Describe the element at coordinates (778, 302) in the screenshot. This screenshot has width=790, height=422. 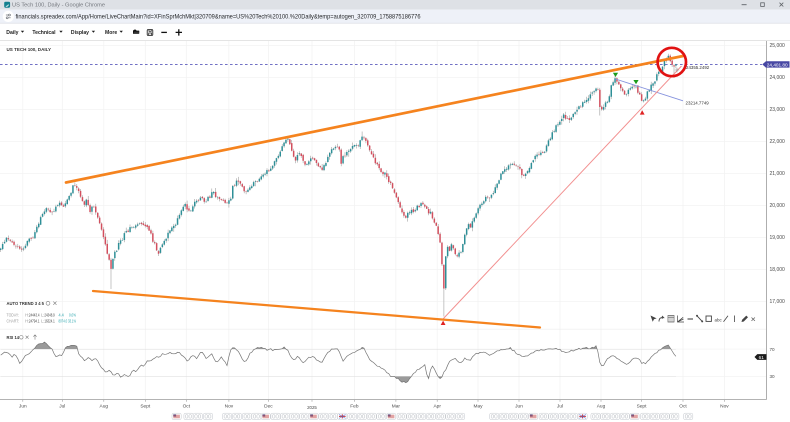
I see `svg-text: 17,000` at that location.